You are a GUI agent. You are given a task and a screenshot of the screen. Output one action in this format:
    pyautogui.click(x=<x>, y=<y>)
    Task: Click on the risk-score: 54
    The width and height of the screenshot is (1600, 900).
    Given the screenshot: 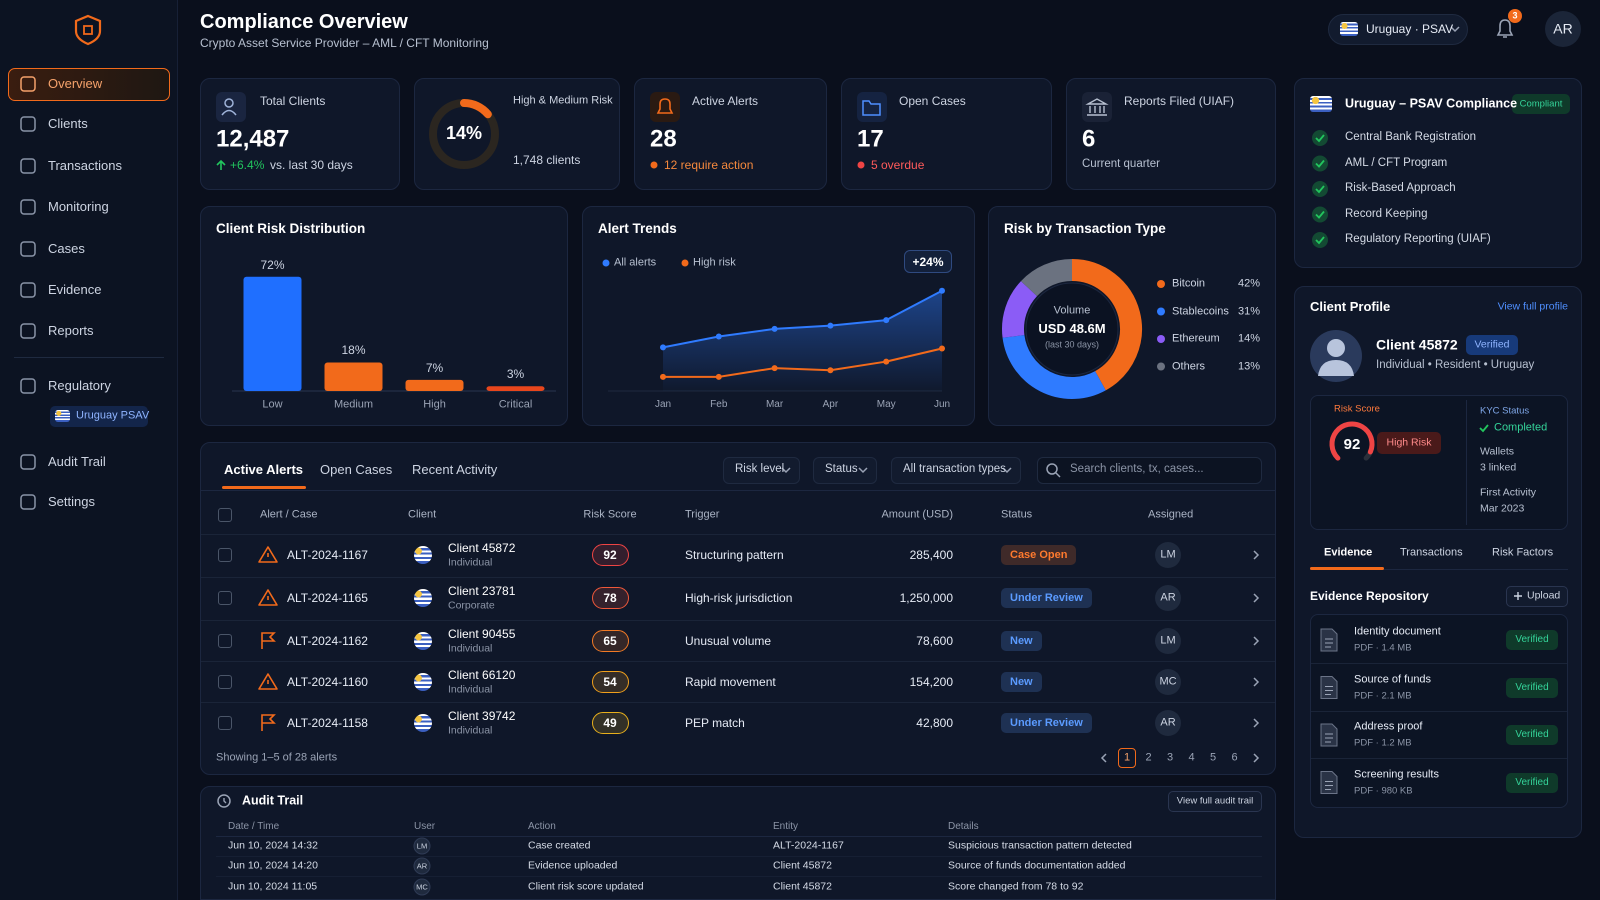 What is the action you would take?
    pyautogui.click(x=610, y=681)
    